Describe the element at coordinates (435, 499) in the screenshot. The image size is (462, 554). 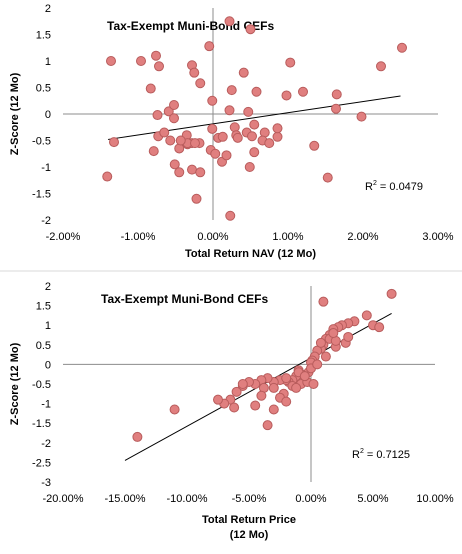
I see `x-tick-label: 10.00%` at that location.